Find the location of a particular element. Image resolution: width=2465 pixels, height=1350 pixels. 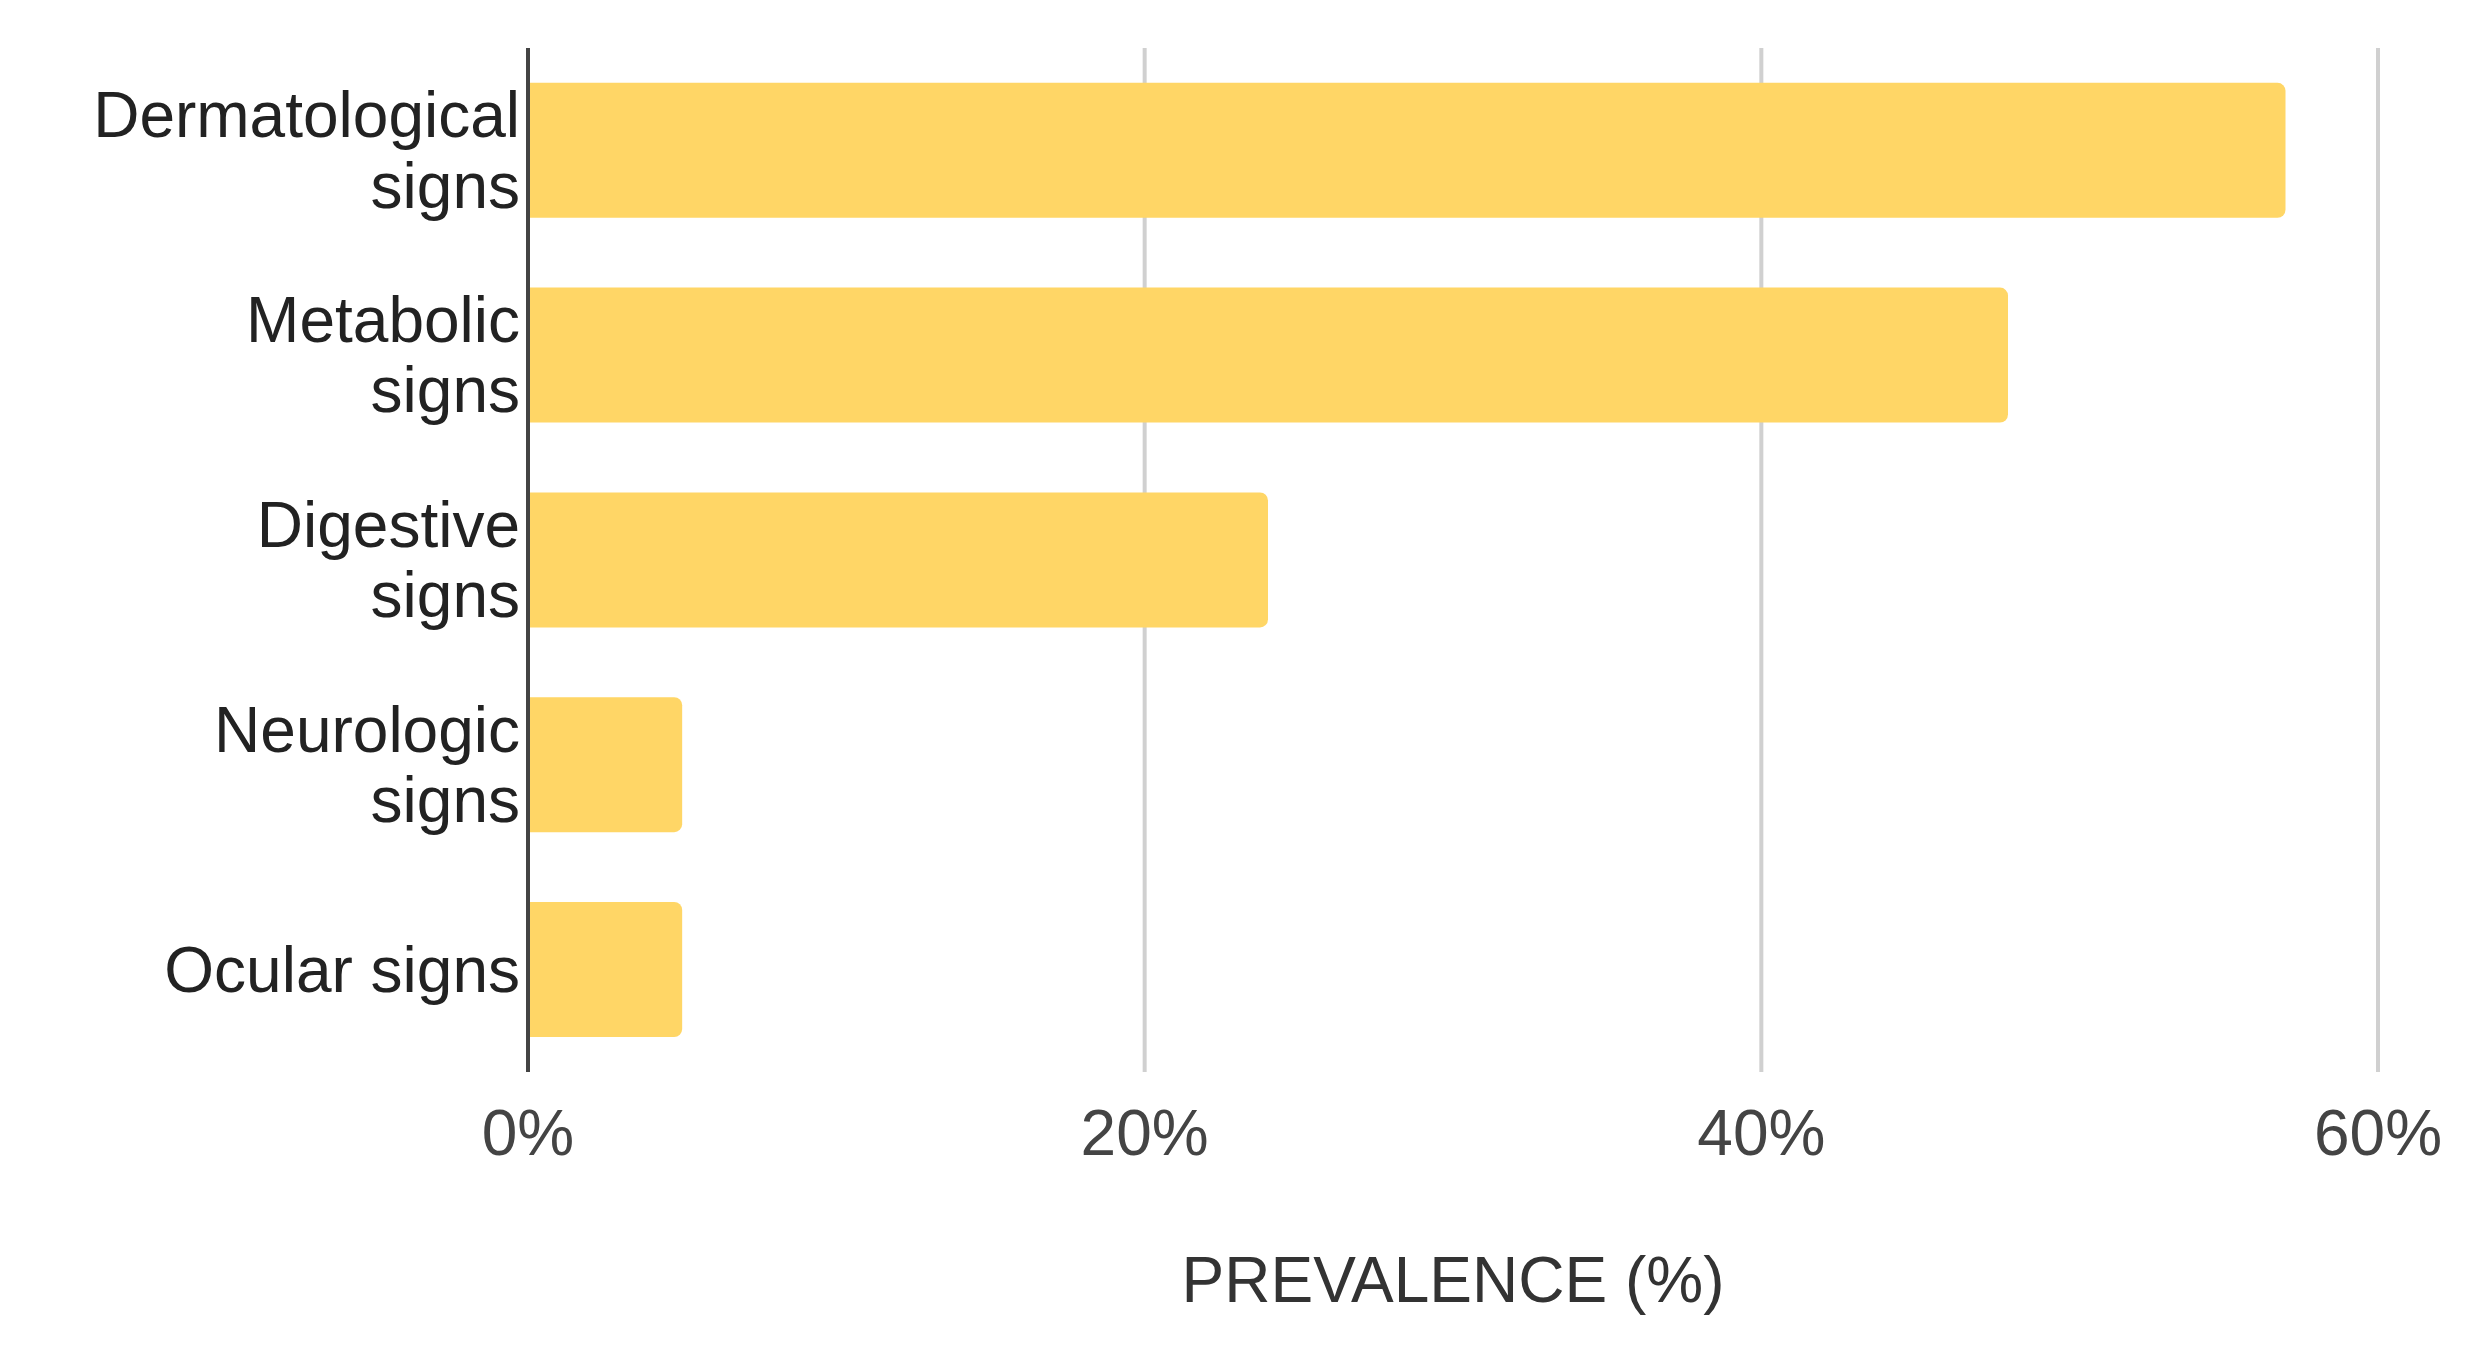

y-tick-label: Digestive signs is located at coordinates (388, 560).